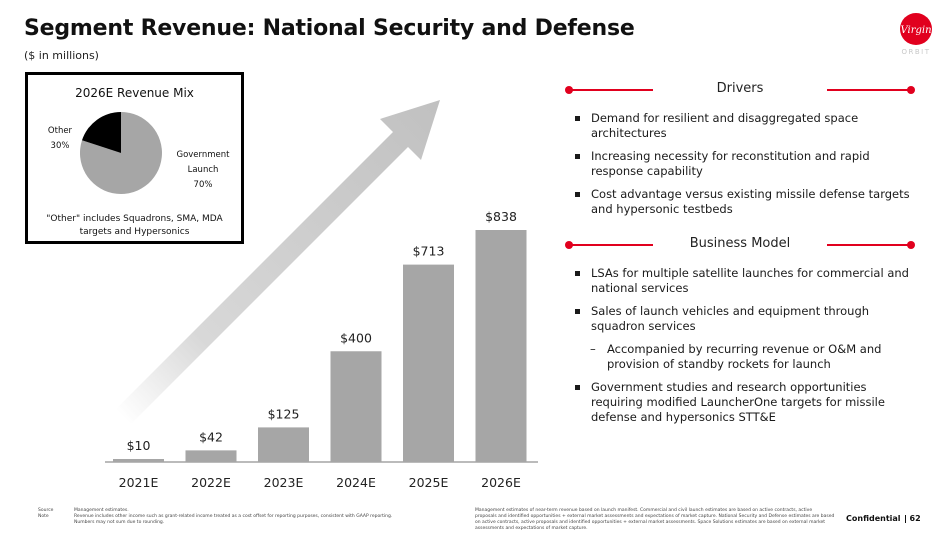  Describe the element at coordinates (501, 346) in the screenshot. I see `bar-2026E` at that location.